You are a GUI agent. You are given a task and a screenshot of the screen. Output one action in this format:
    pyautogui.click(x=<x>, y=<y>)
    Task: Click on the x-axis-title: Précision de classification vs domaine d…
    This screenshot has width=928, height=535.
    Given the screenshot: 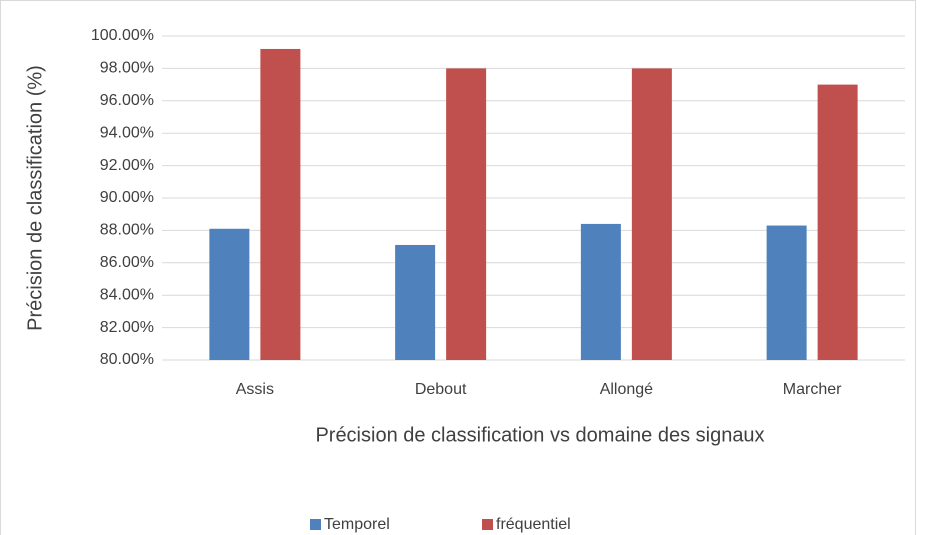 What is the action you would take?
    pyautogui.click(x=539, y=435)
    